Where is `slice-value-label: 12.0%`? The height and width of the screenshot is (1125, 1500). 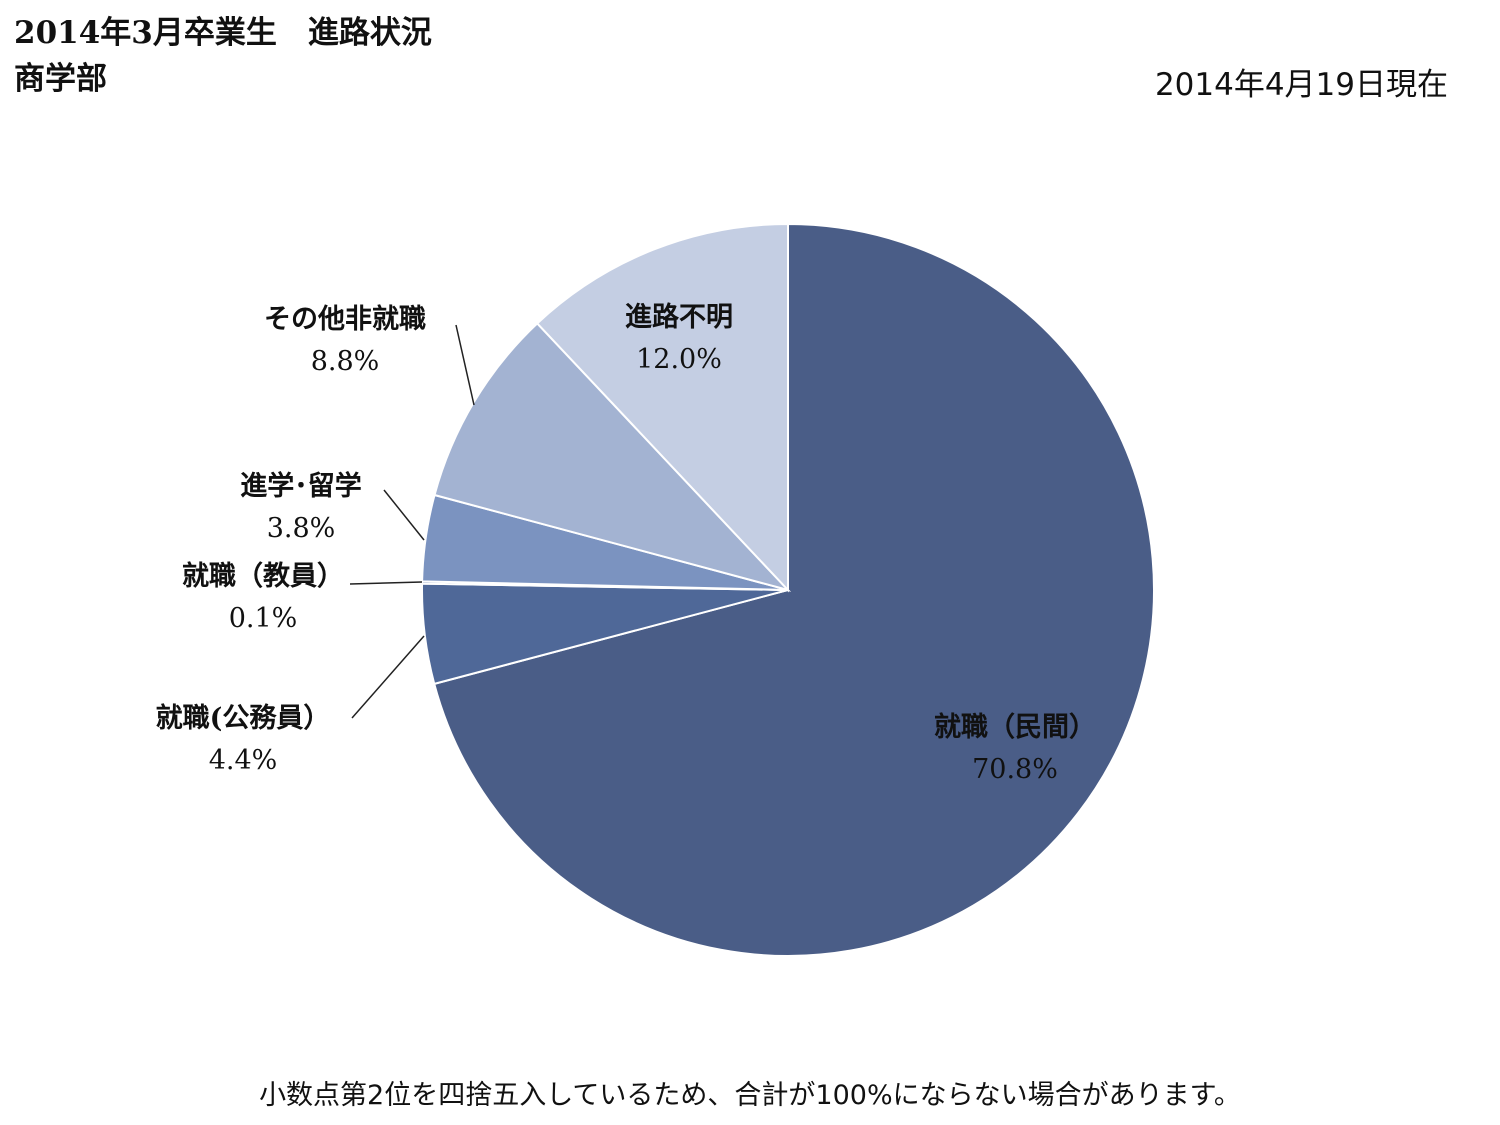 slice-value-label: 12.0% is located at coordinates (679, 359).